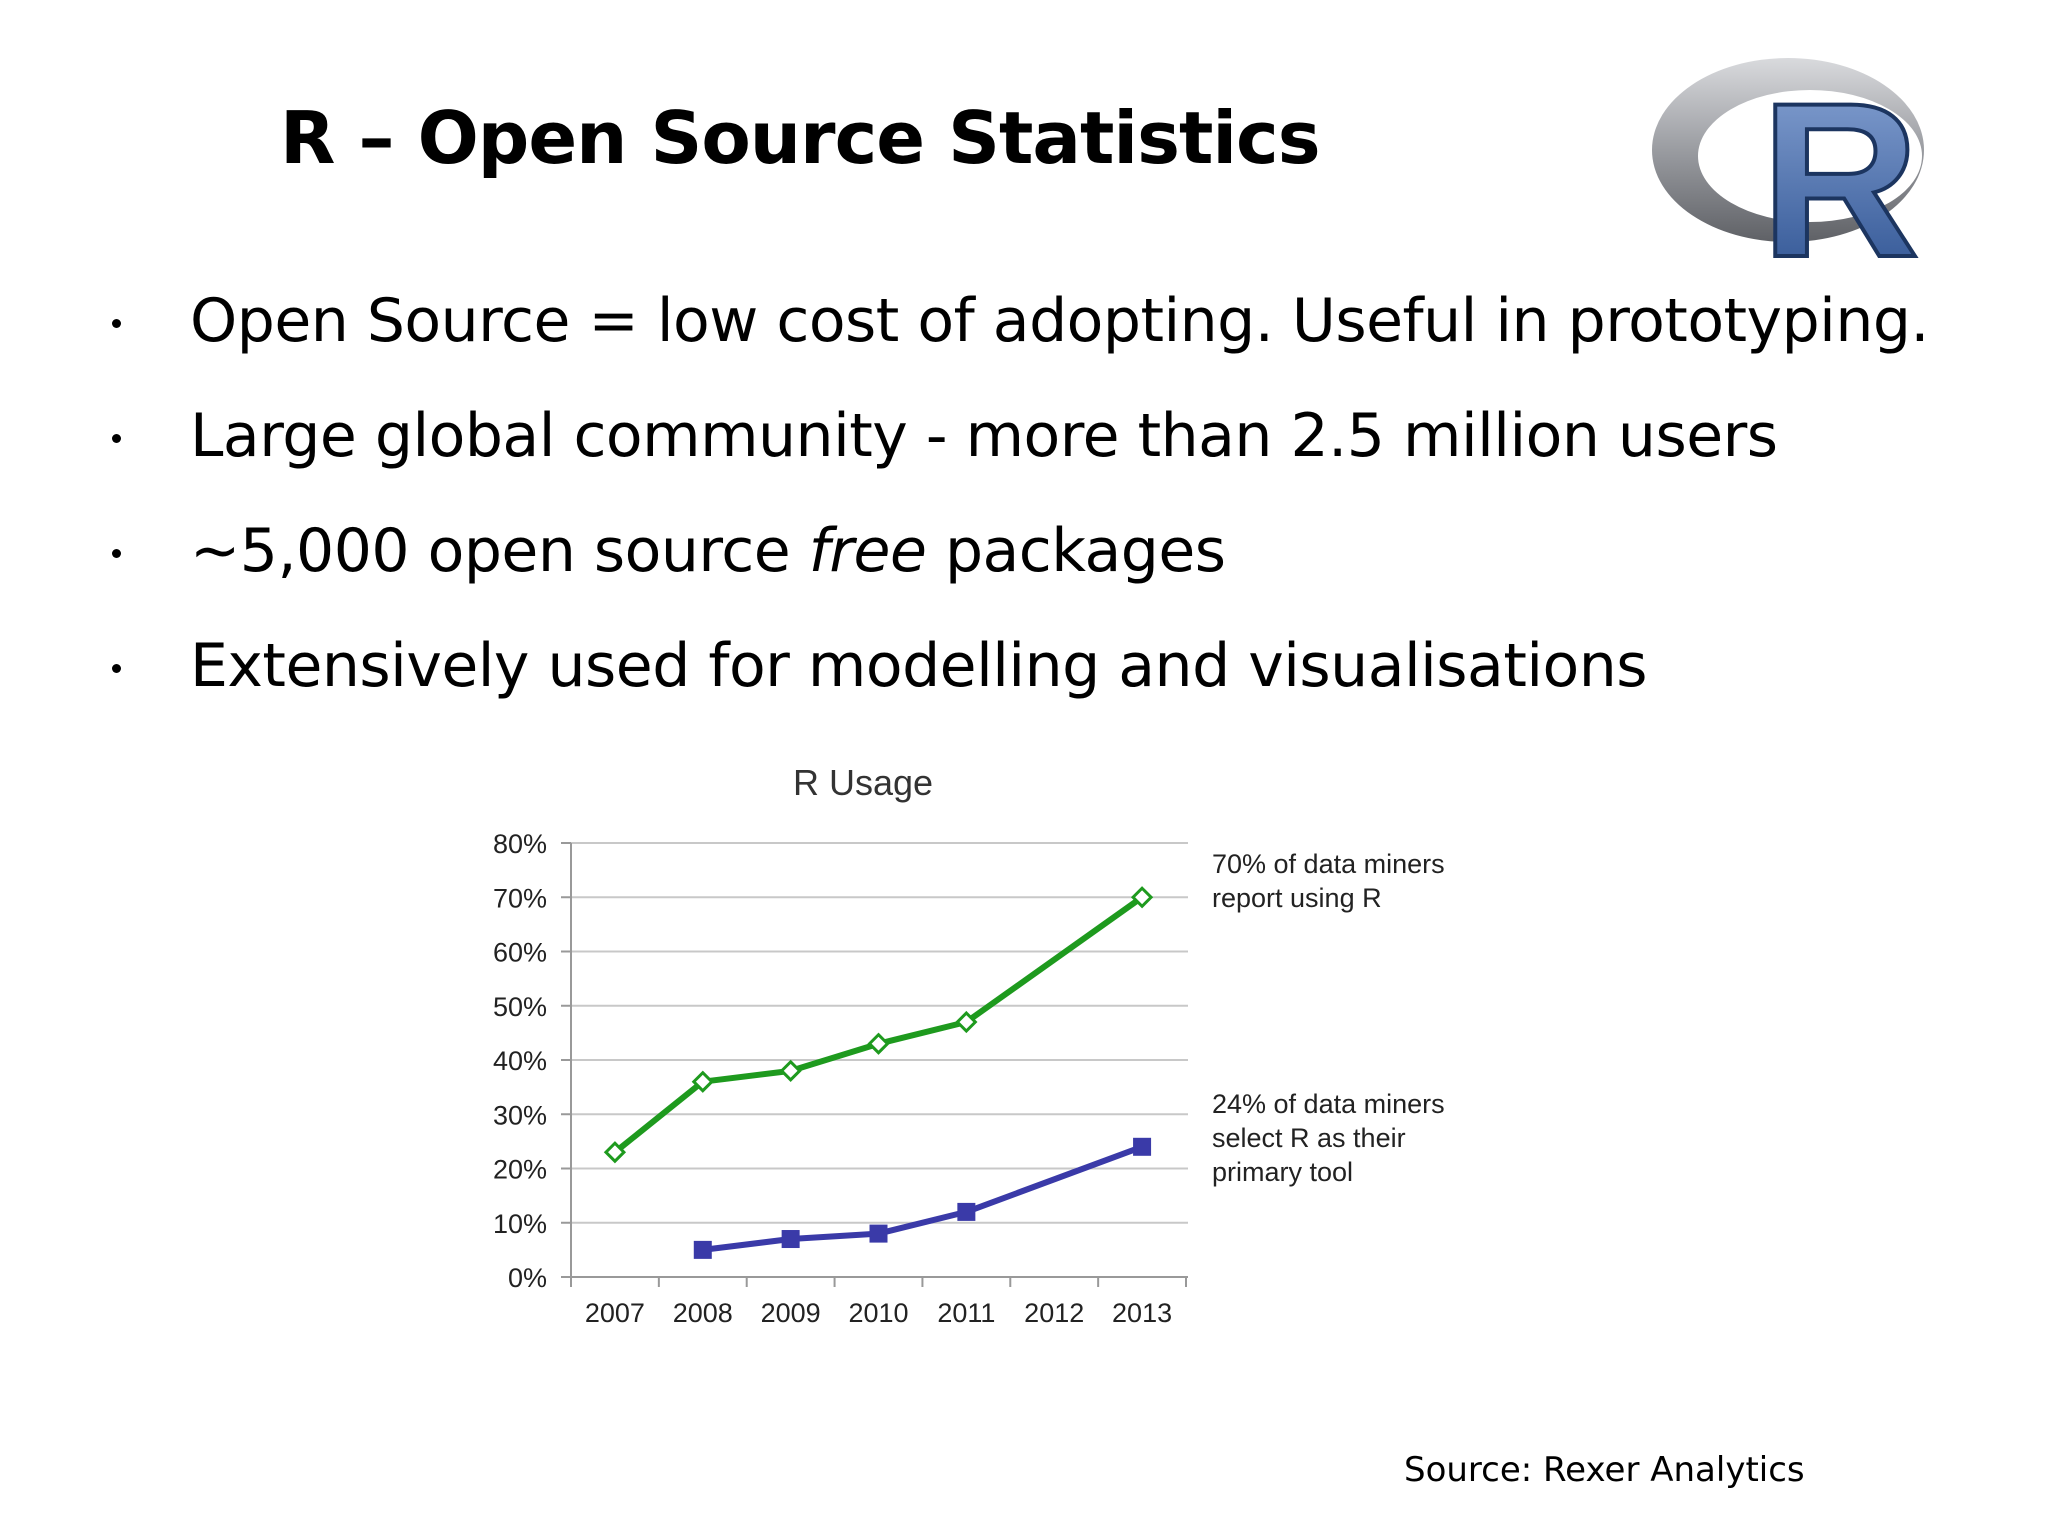  I want to click on y-tick-label: 80%, so click(520, 844).